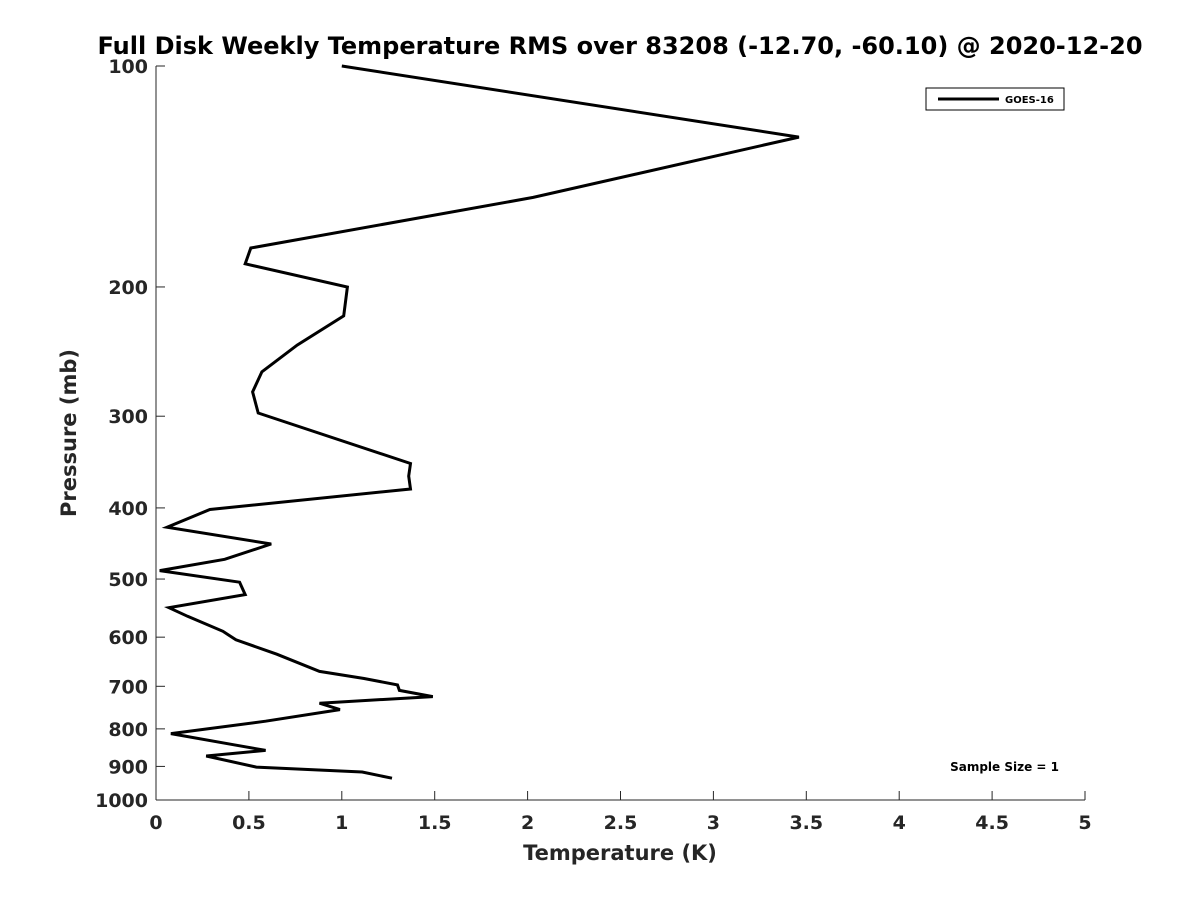  Describe the element at coordinates (992, 823) in the screenshot. I see `x-tick-label: 4.5` at that location.